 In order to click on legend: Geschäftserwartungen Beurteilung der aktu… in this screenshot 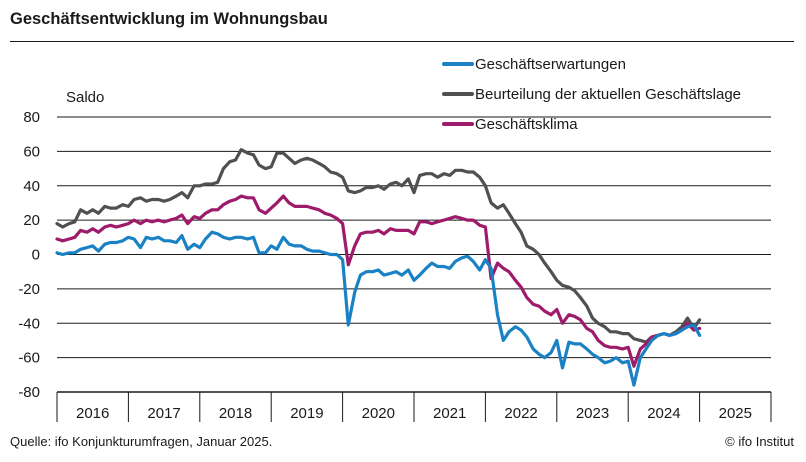, I will do `click(591, 94)`.